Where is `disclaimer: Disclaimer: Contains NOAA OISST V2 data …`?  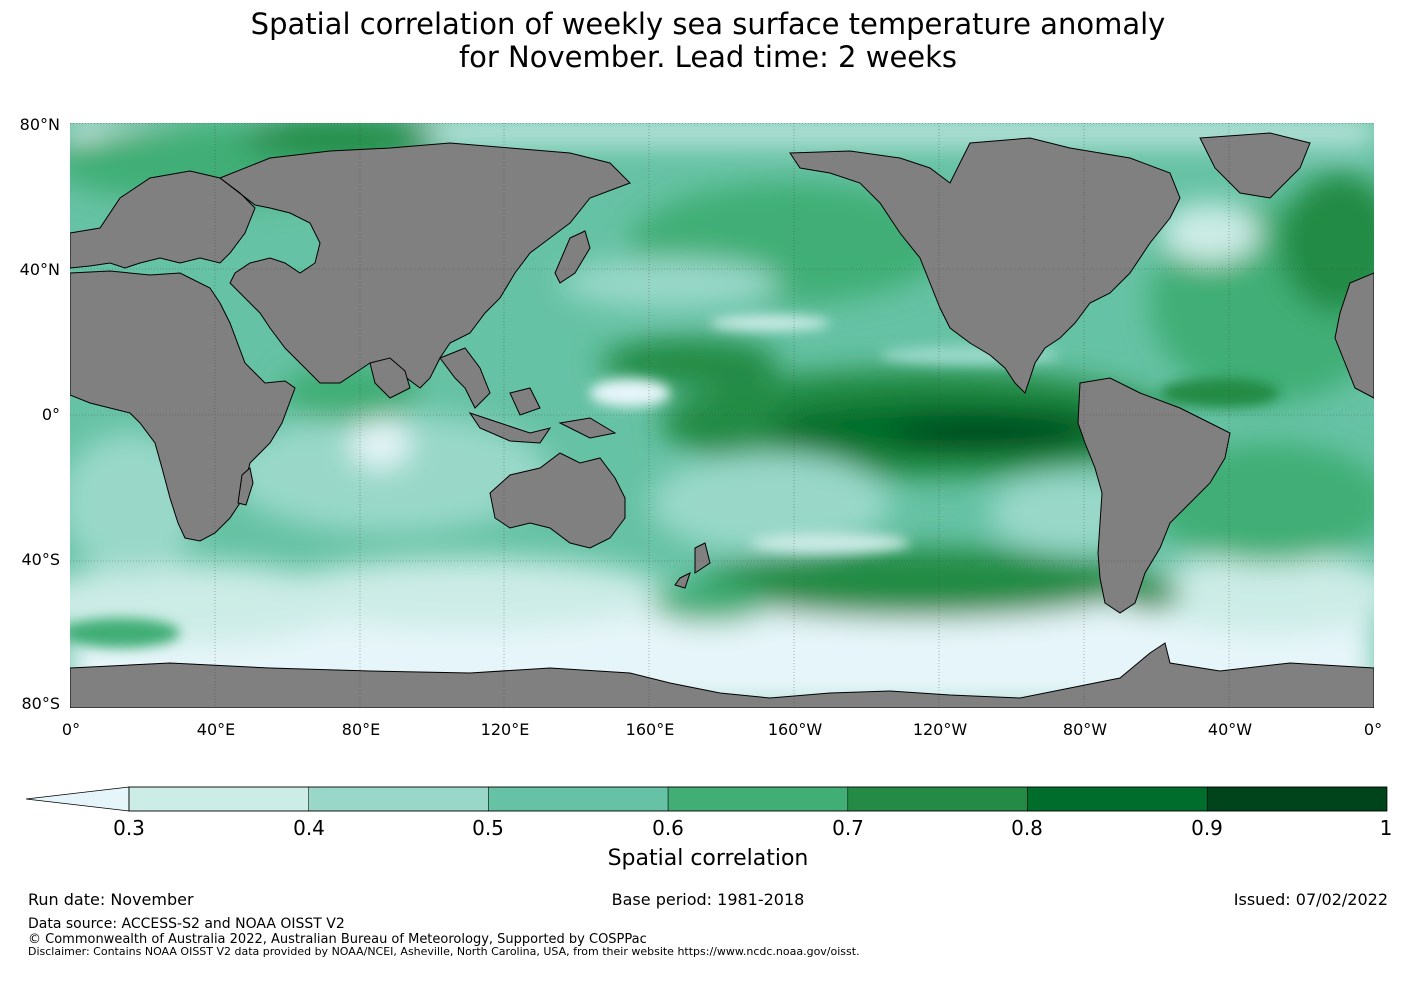
disclaimer: Disclaimer: Contains NOAA OISST V2 data … is located at coordinates (444, 951).